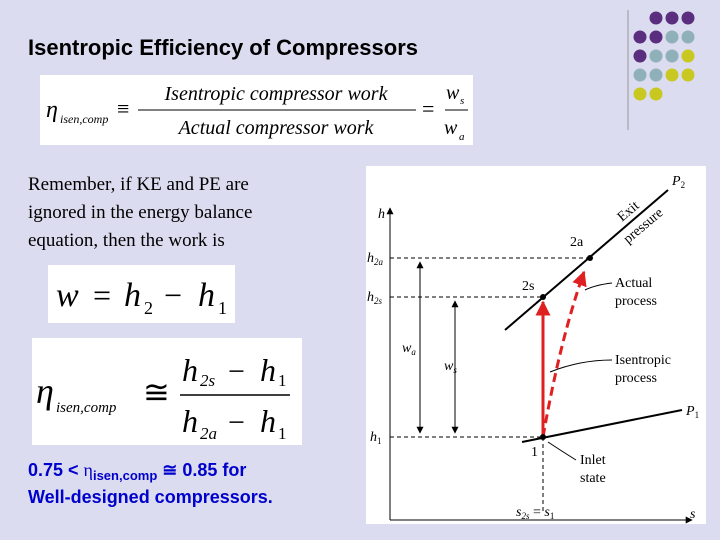  I want to click on lhs: w, so click(67, 295).